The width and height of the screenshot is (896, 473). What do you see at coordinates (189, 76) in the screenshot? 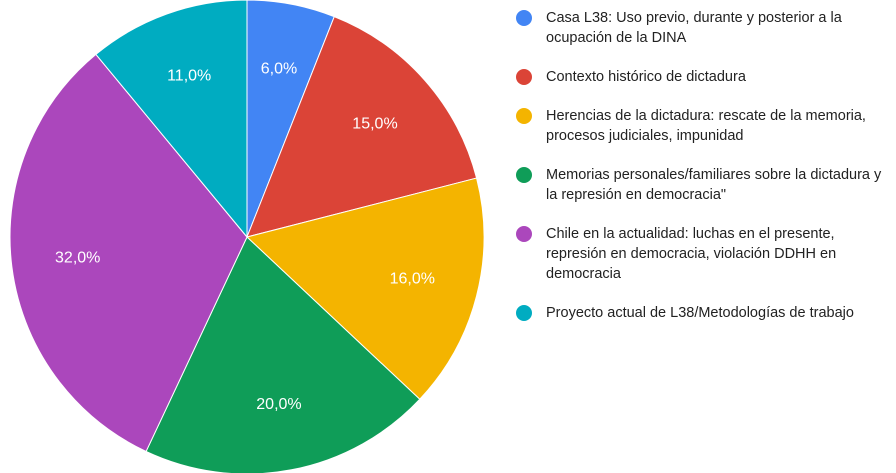
I see `slice-label: 11,0%` at bounding box center [189, 76].